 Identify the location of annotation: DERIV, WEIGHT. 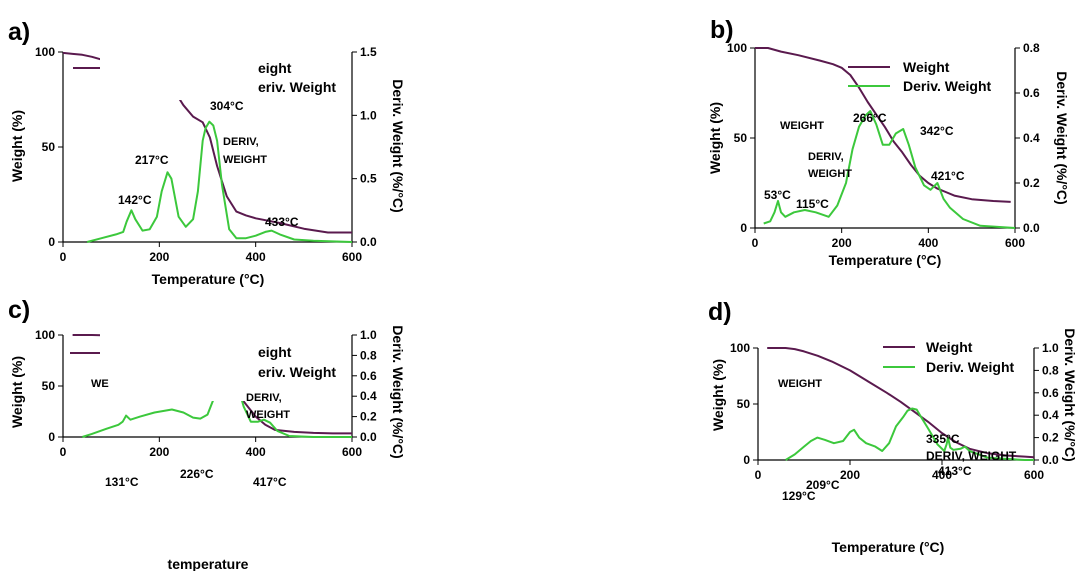
(971, 456).